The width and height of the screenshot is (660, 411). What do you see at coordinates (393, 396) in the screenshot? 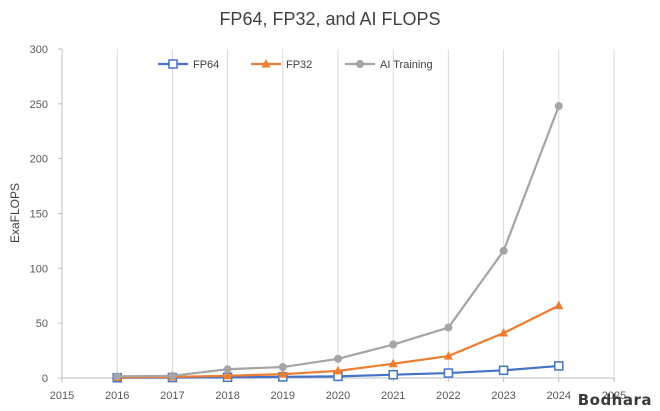
I see `x-tick-label-2021: 2021` at bounding box center [393, 396].